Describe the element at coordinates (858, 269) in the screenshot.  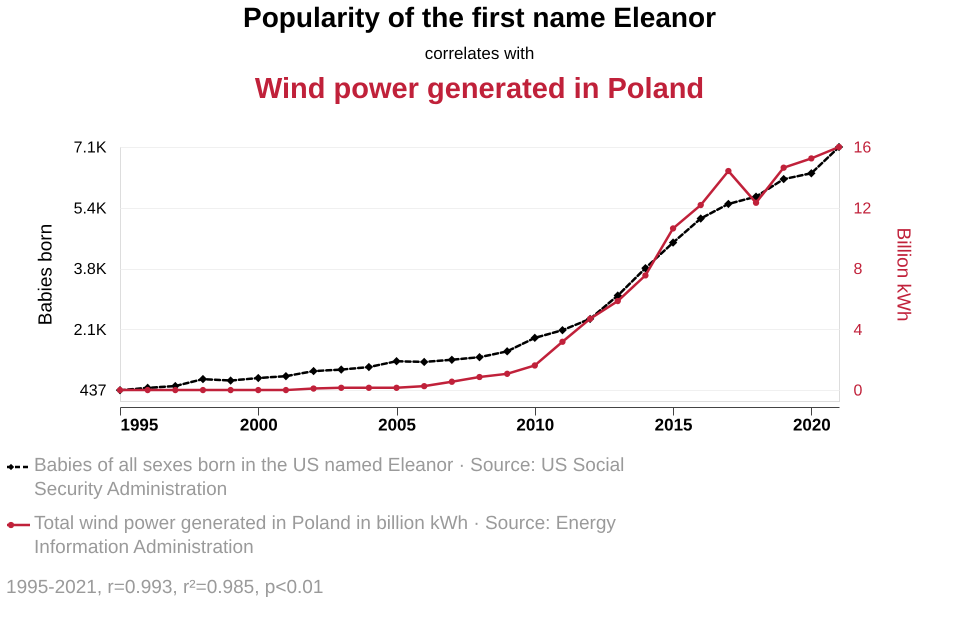
I see `y2-tick-label: 8` at that location.